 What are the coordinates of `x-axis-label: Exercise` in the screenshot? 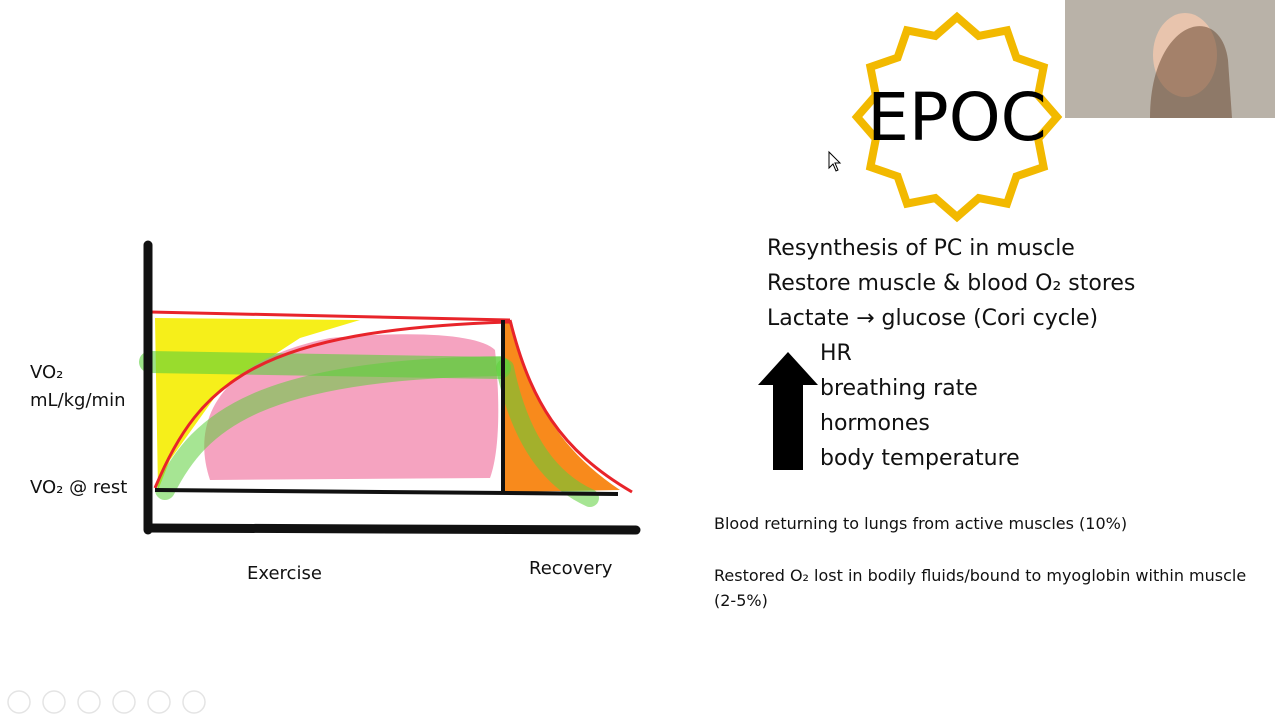 It's located at (284, 573).